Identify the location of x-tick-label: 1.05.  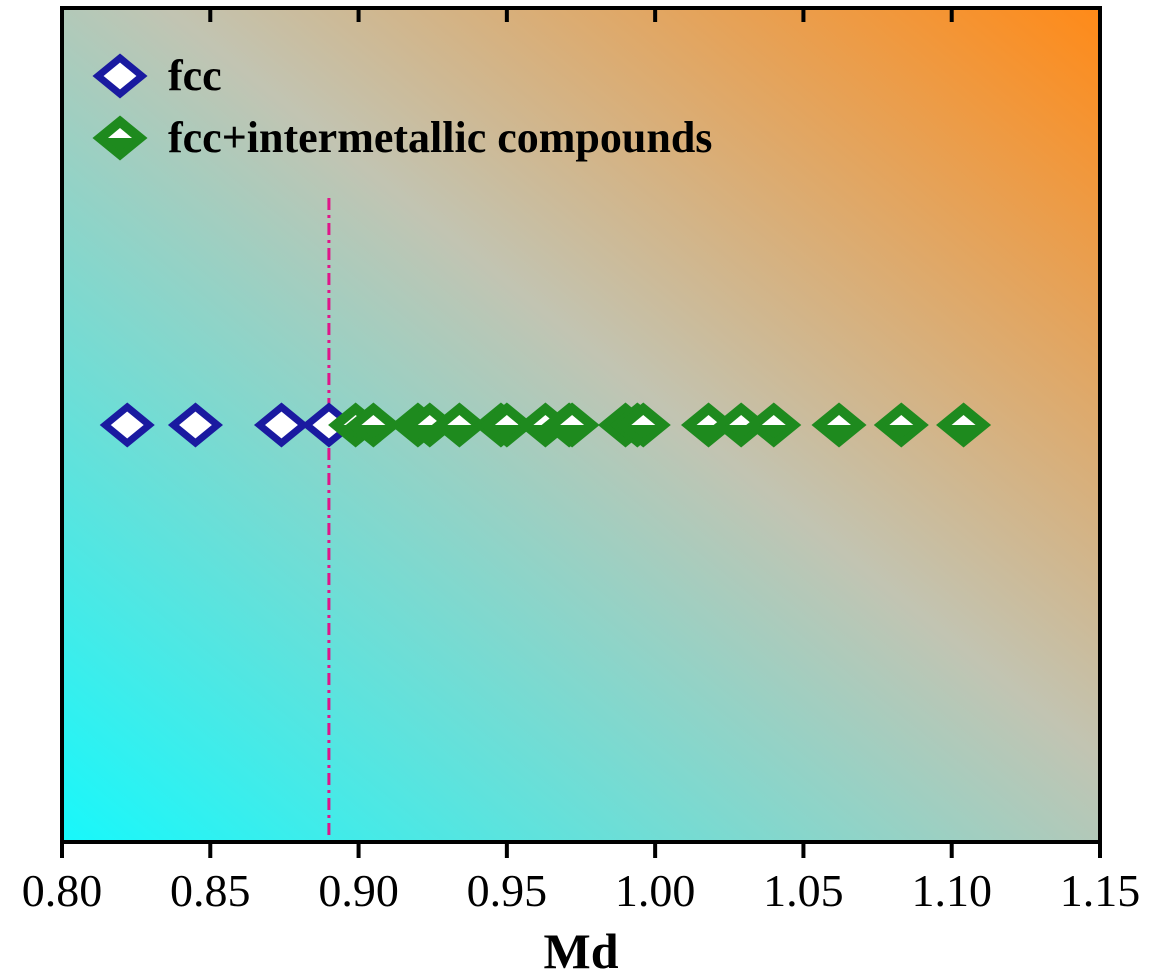
(803, 890).